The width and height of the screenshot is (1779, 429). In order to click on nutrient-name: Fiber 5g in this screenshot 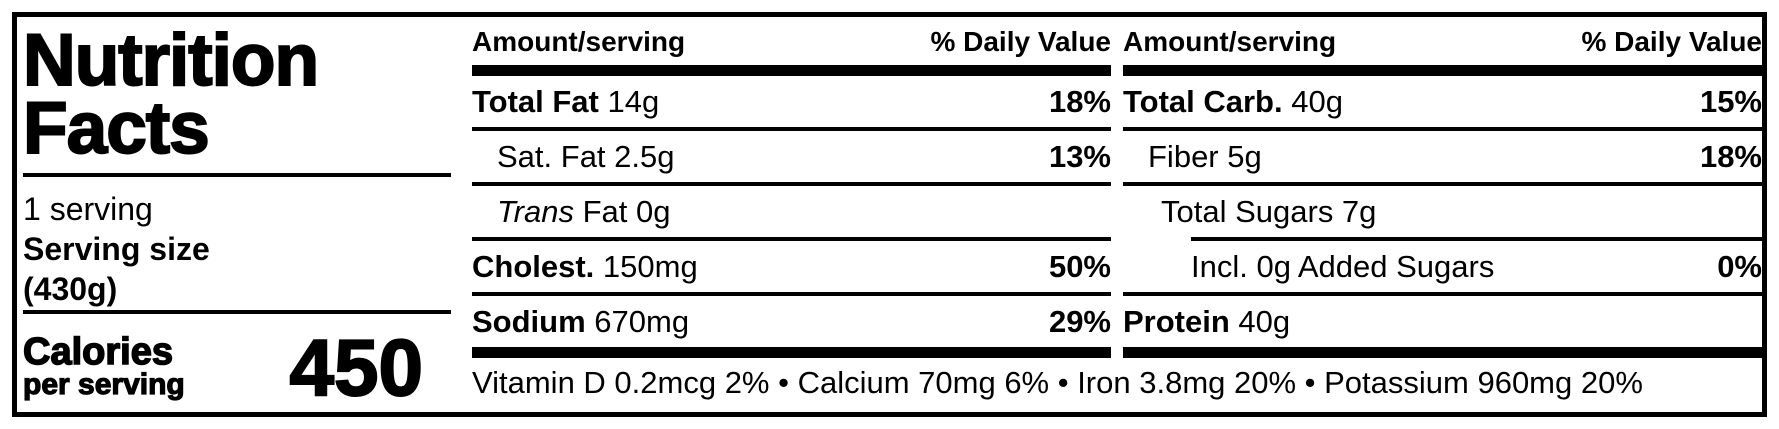, I will do `click(1205, 156)`.